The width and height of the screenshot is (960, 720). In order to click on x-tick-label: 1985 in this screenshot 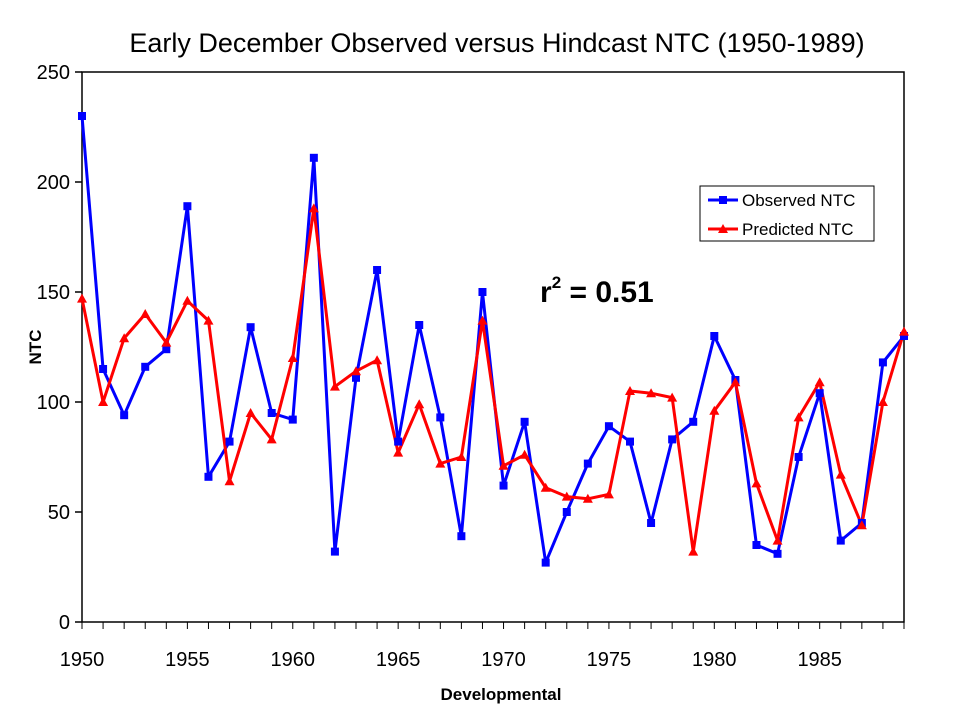, I will do `click(819, 660)`.